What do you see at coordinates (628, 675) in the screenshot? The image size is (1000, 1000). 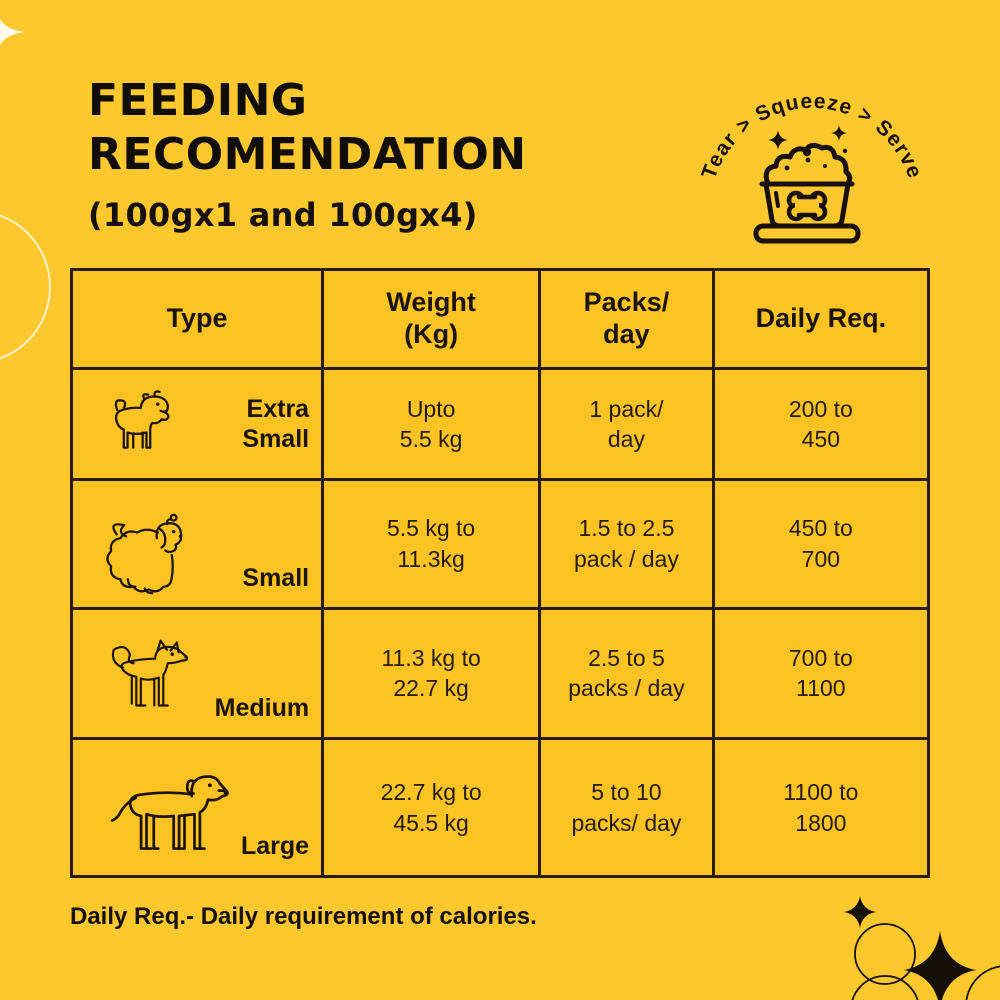 I see `packs-cell: 2.5 to 5 packs / day` at bounding box center [628, 675].